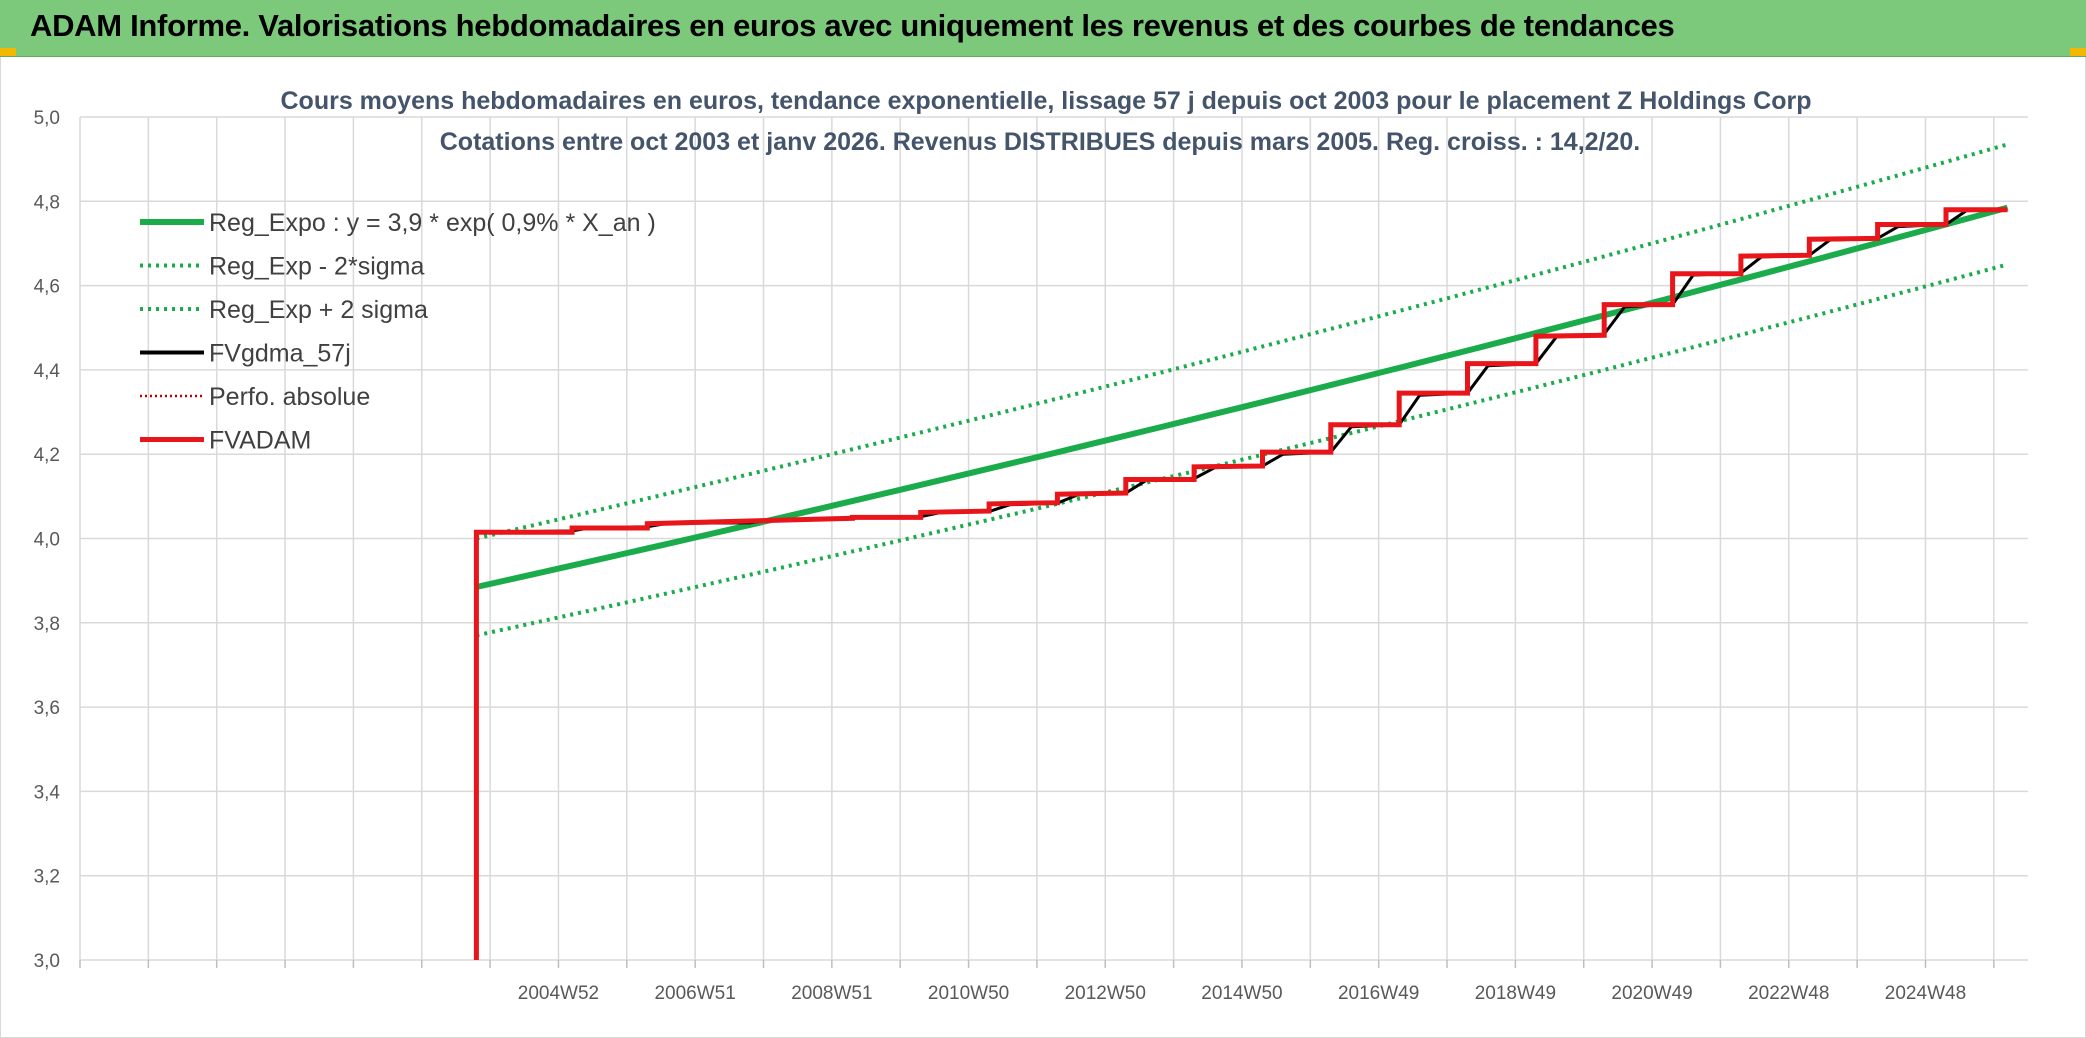 The image size is (2086, 1038). I want to click on y-tick-label: 4,4, so click(47, 371).